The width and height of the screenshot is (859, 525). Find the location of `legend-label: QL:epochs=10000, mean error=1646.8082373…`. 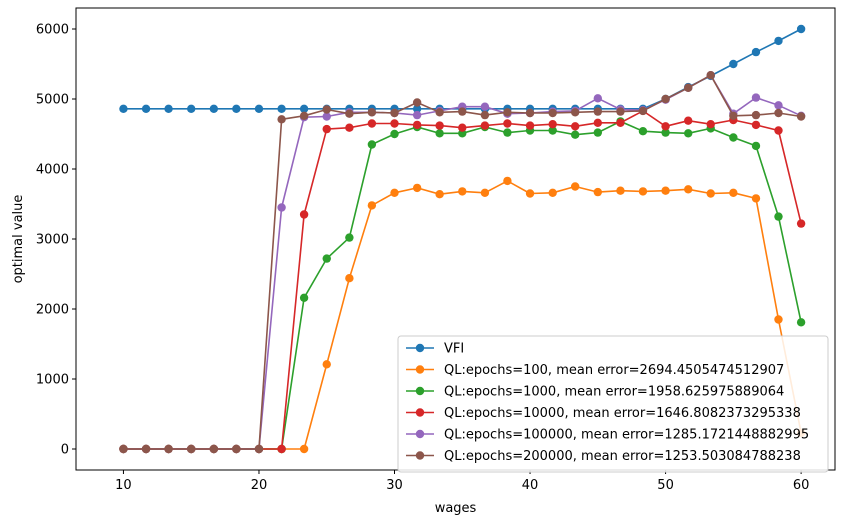

legend-label: QL:epochs=10000, mean error=1646.8082373… is located at coordinates (622, 413).